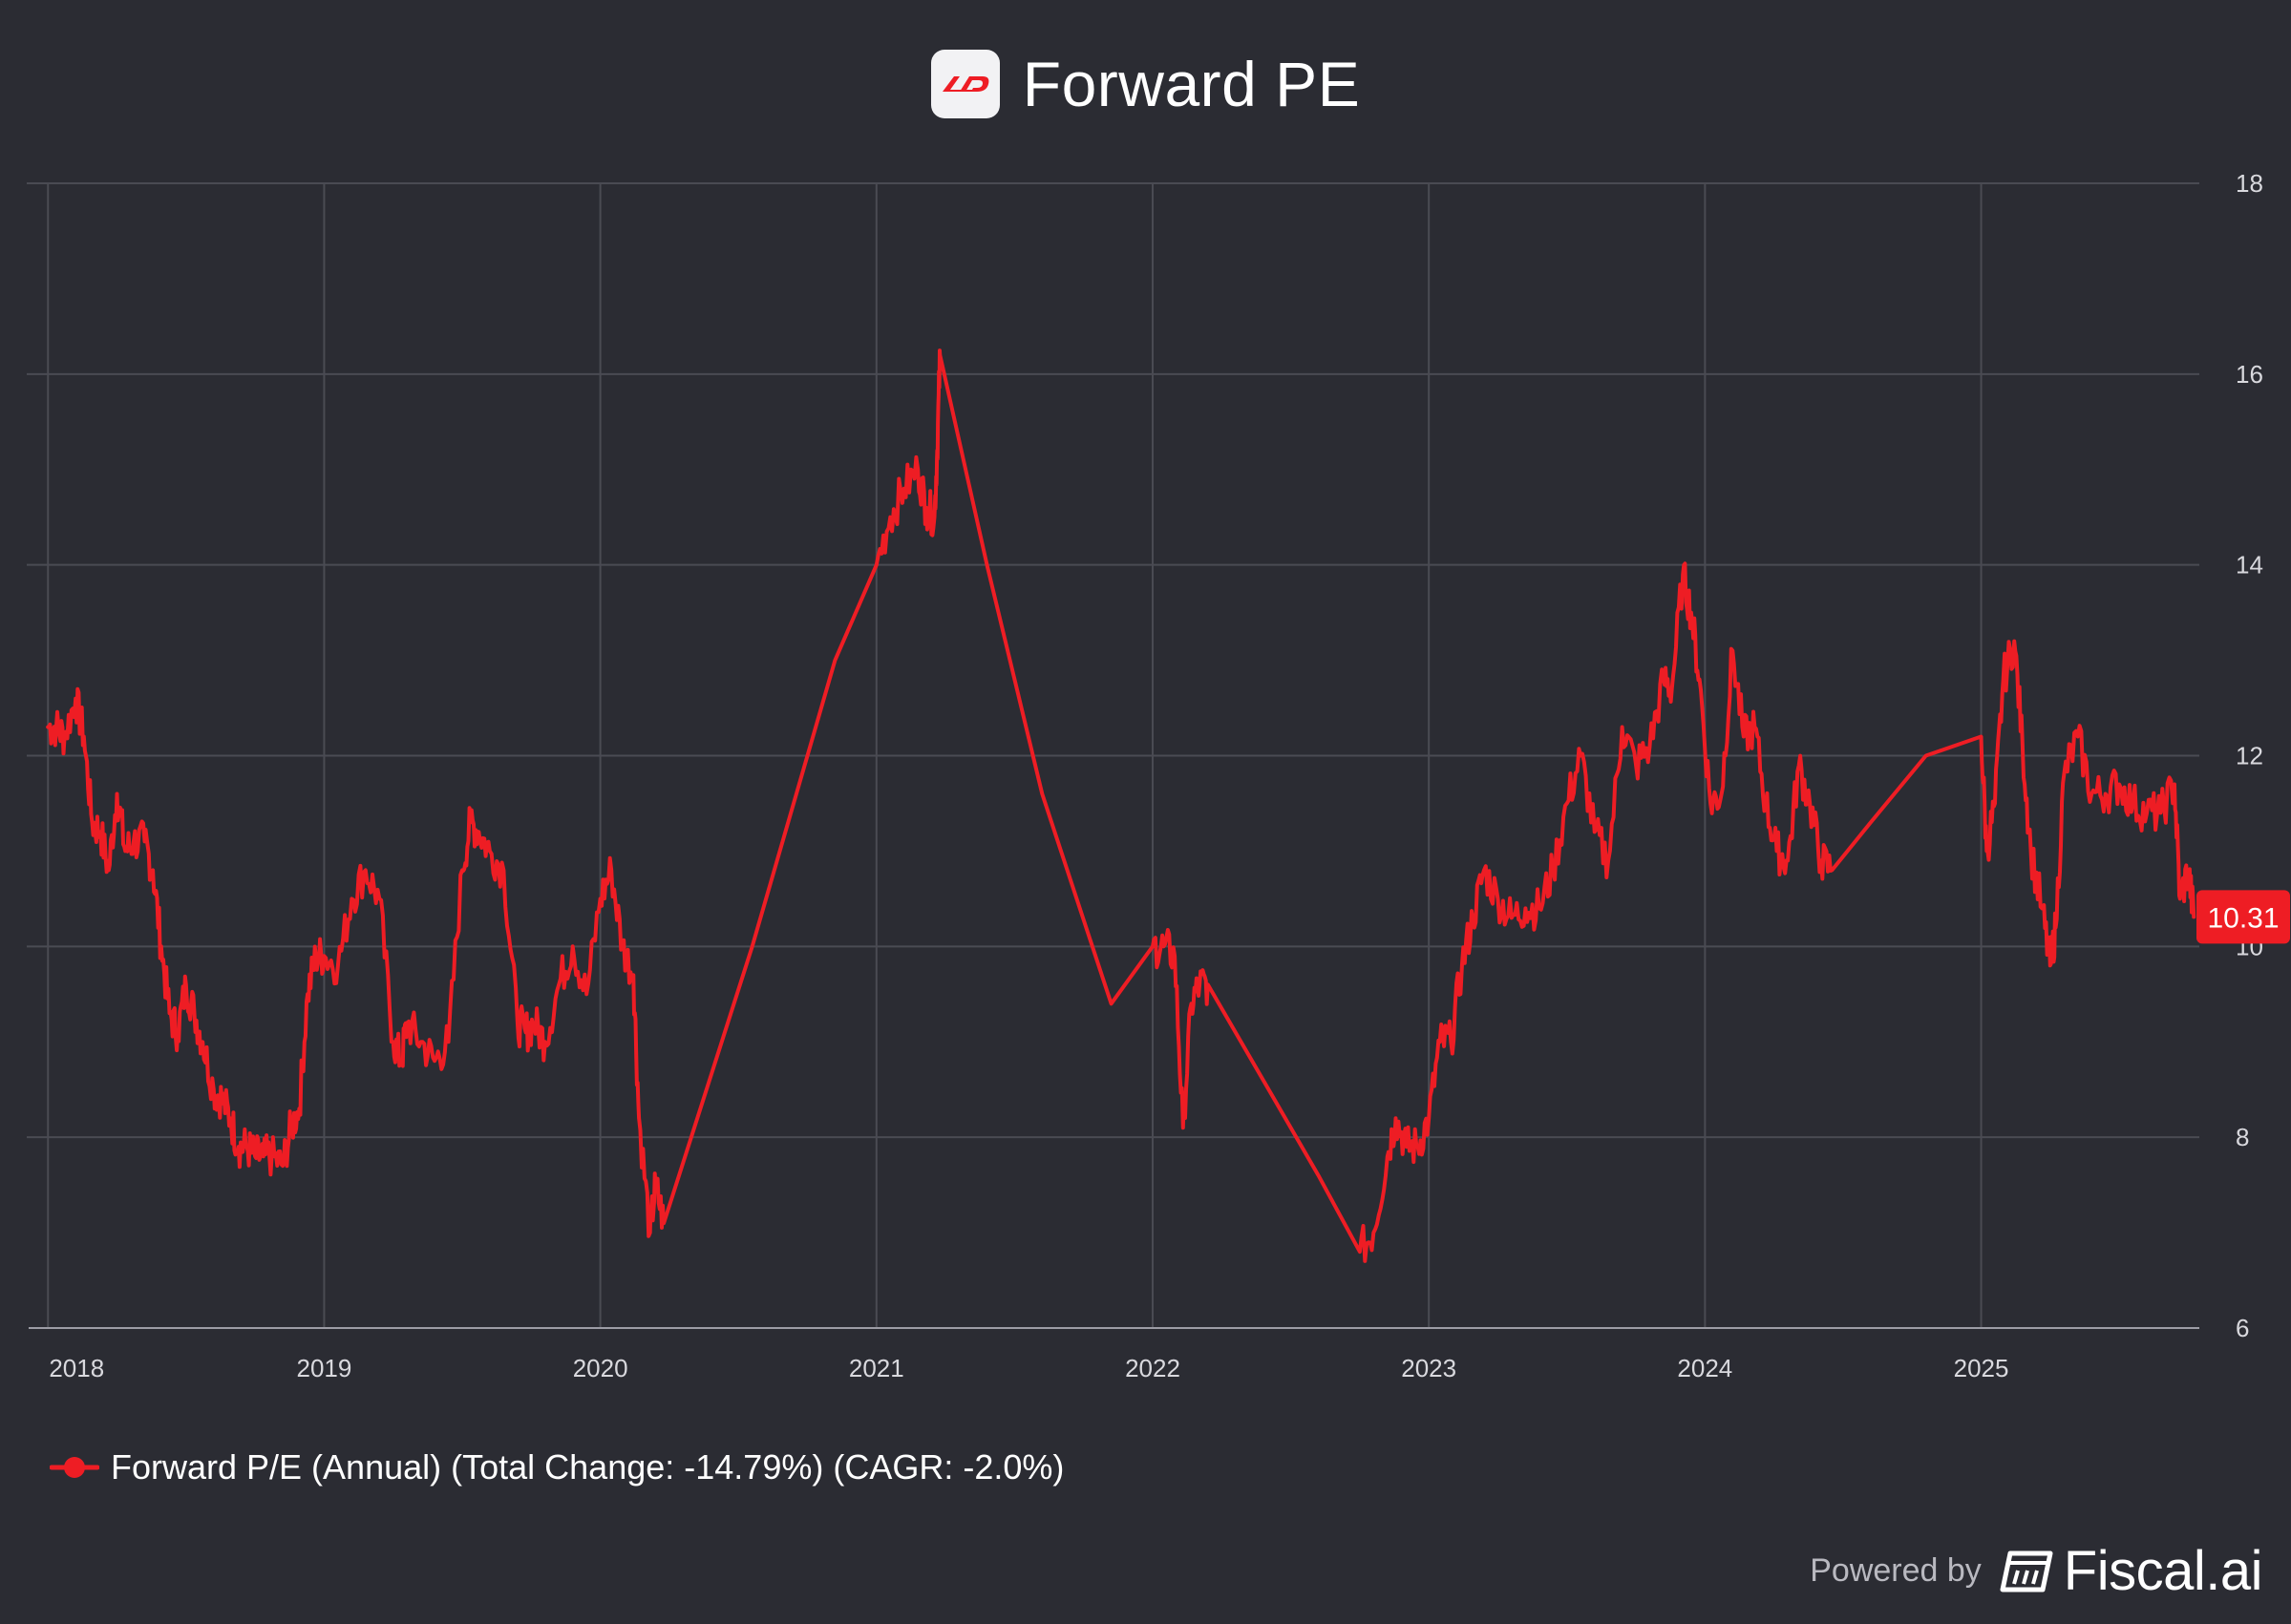  What do you see at coordinates (2249, 565) in the screenshot?
I see `y-tick-label: 14` at bounding box center [2249, 565].